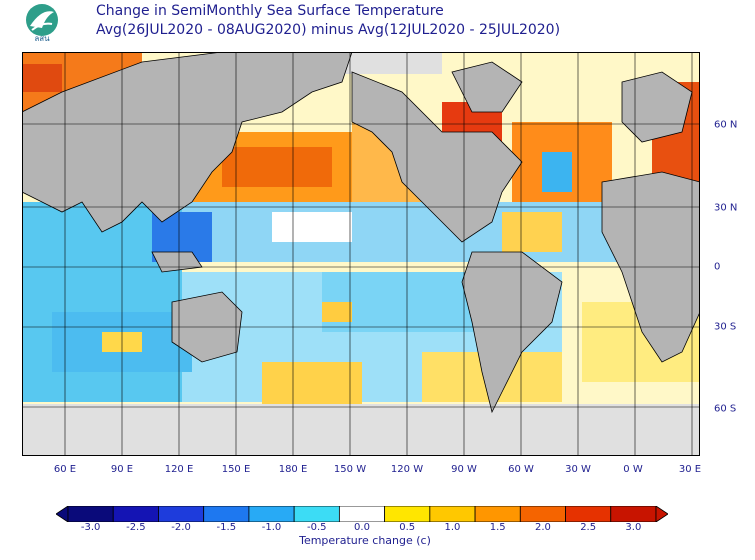  Describe the element at coordinates (497, 527) in the screenshot. I see `colorbar-tick-label: 1.5` at that location.